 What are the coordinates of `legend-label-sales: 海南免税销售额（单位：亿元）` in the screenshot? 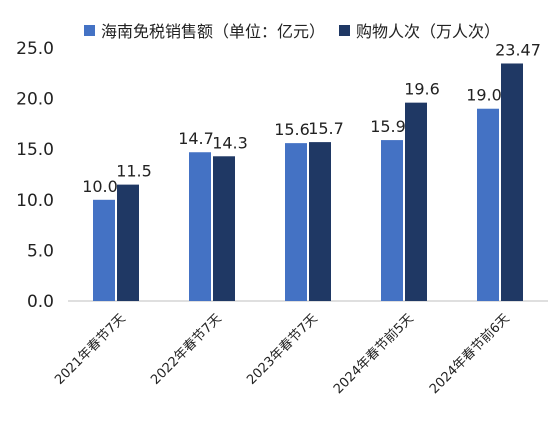 It's located at (213, 31).